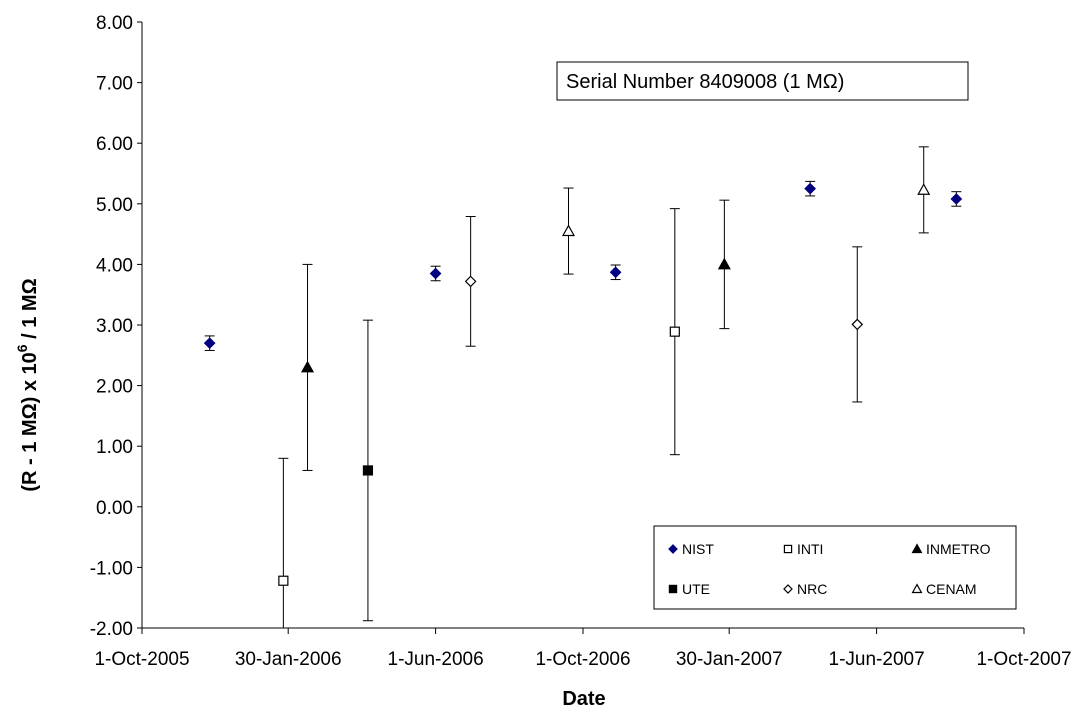 This screenshot has width=1089, height=715. I want to click on legend-item-nrc: NRC, so click(805, 589).